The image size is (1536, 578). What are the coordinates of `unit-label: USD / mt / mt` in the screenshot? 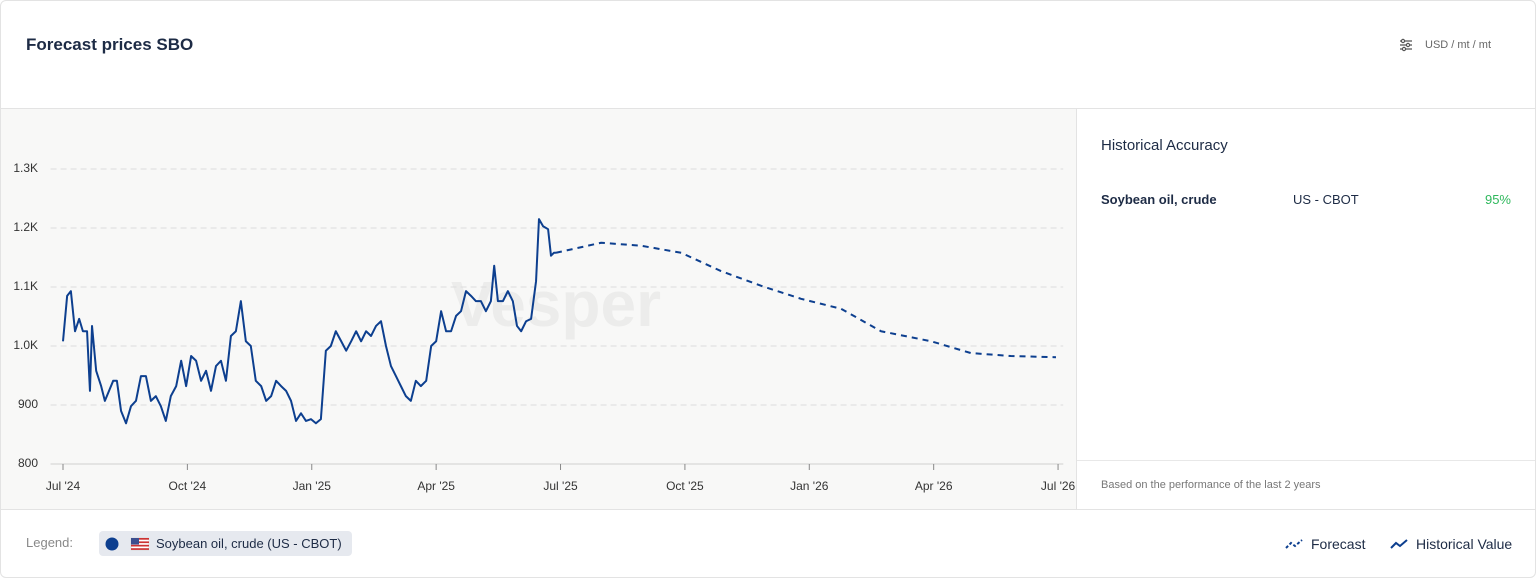 It's located at (1458, 45).